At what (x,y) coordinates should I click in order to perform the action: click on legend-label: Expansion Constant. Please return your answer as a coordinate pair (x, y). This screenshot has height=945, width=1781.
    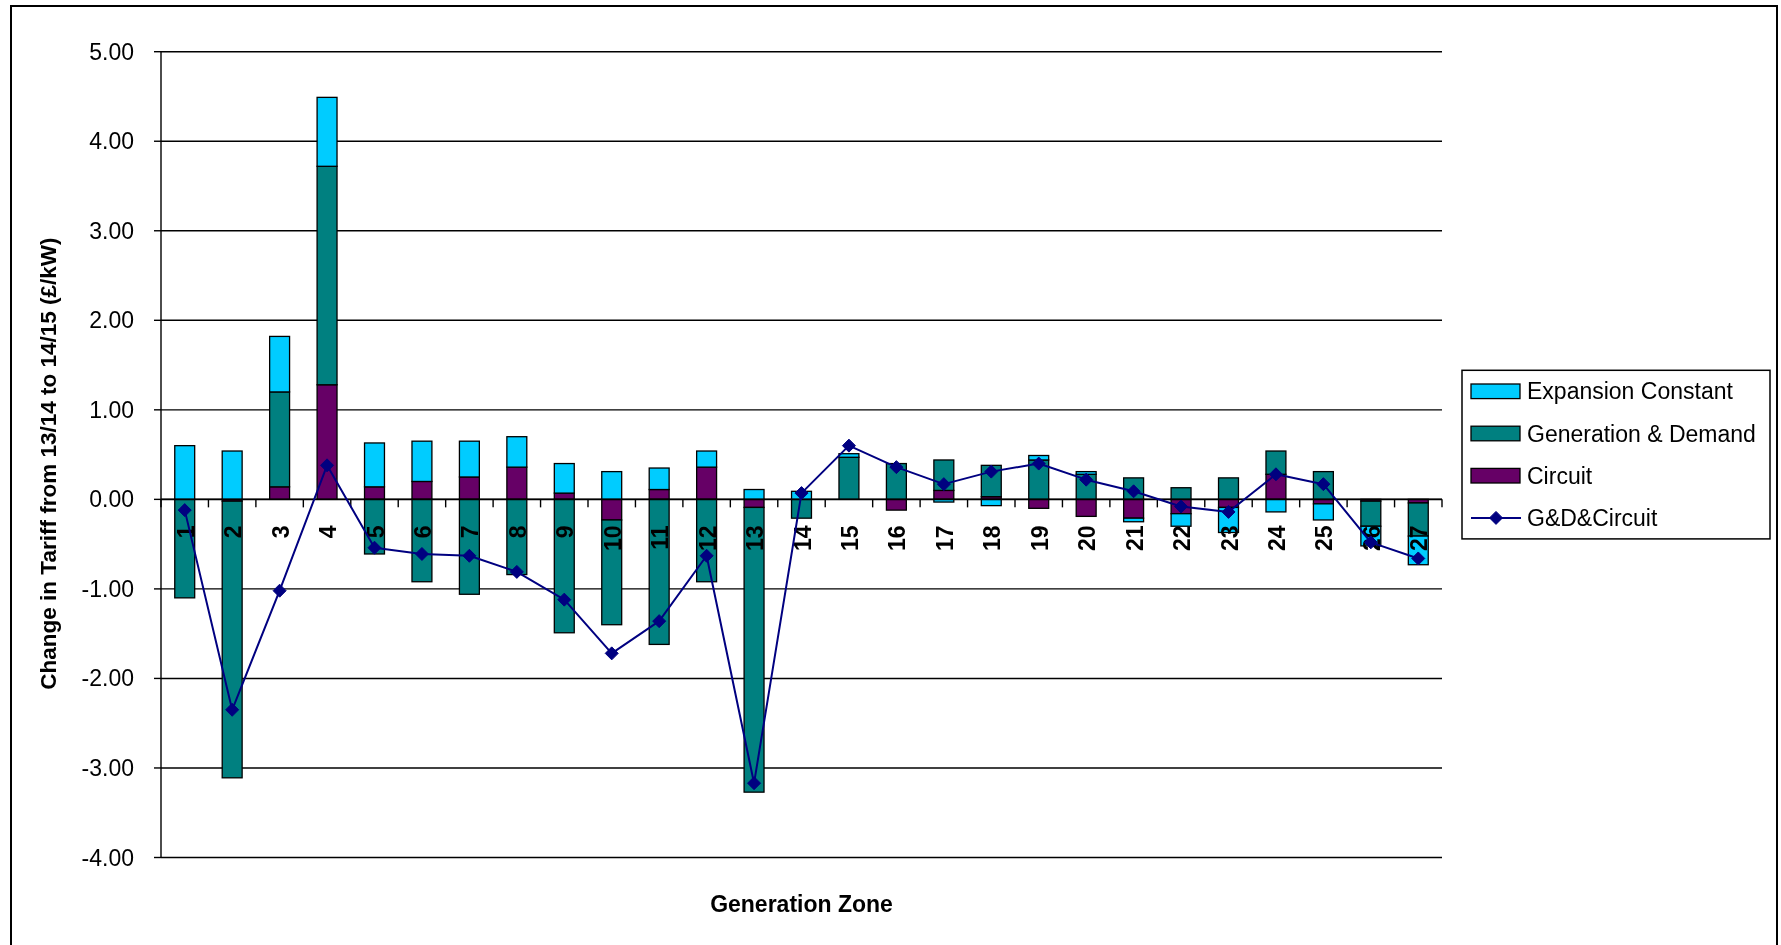
    Looking at the image, I should click on (1630, 391).